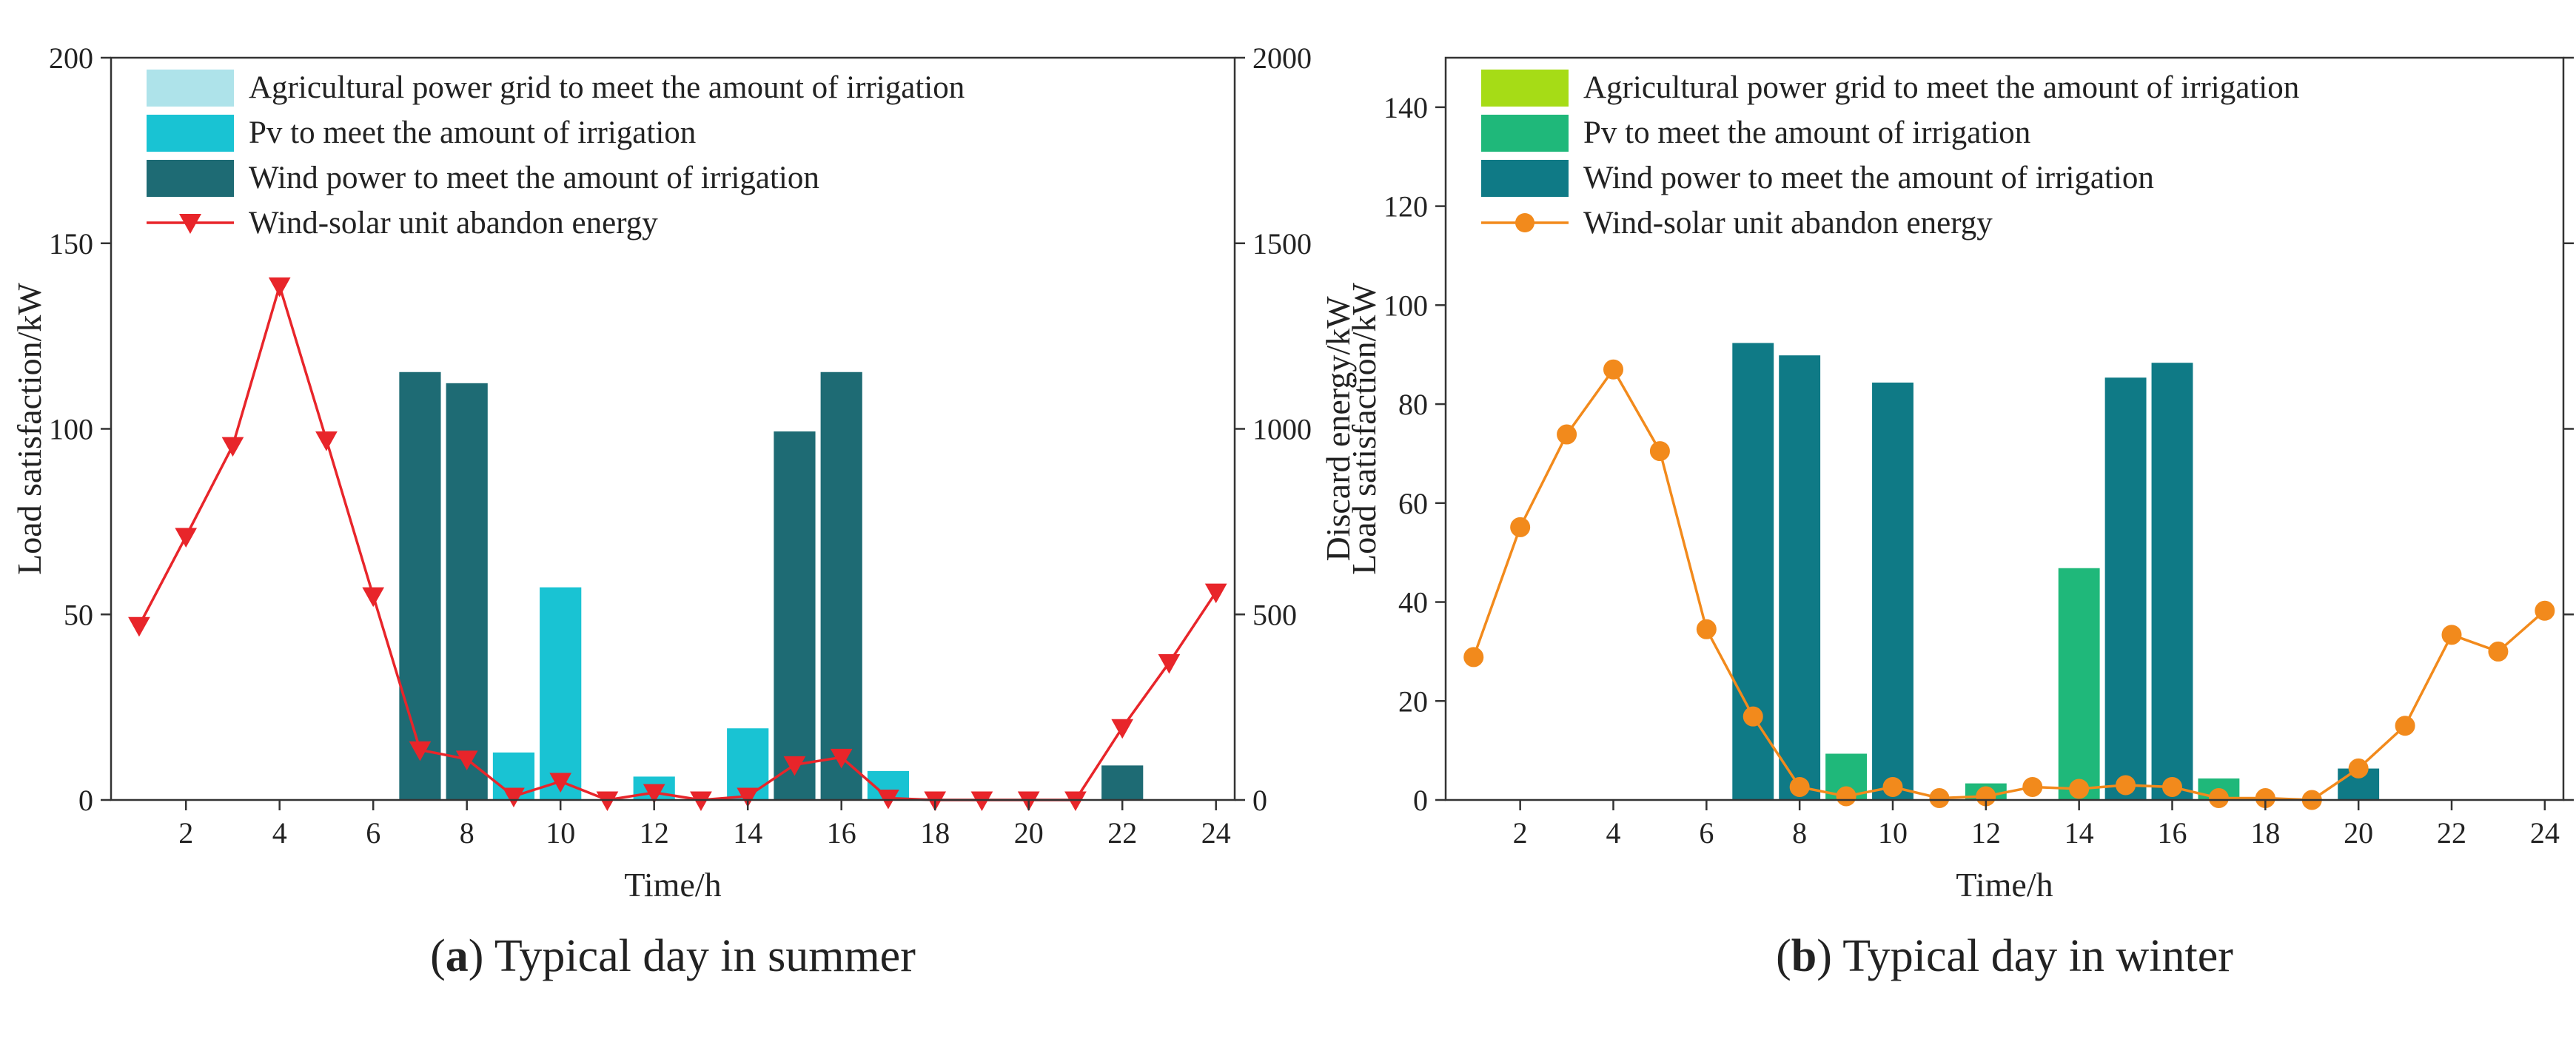 Image resolution: width=2576 pixels, height=1039 pixels. What do you see at coordinates (841, 758) in the screenshot?
I see `point-summer-t16` at bounding box center [841, 758].